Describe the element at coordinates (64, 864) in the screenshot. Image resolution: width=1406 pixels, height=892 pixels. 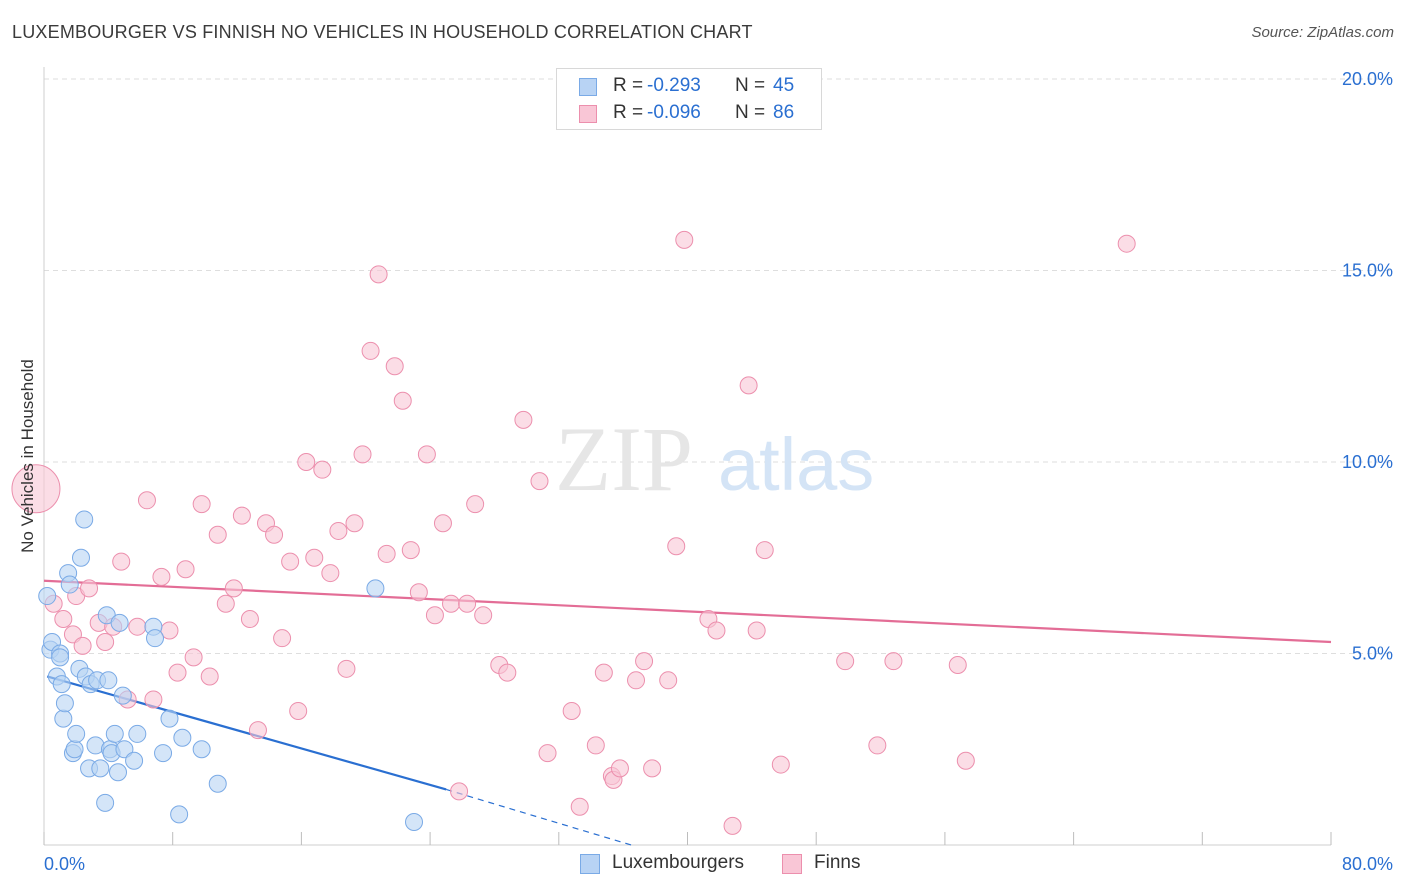
I see `x-tick-label: 0.0%` at that location.